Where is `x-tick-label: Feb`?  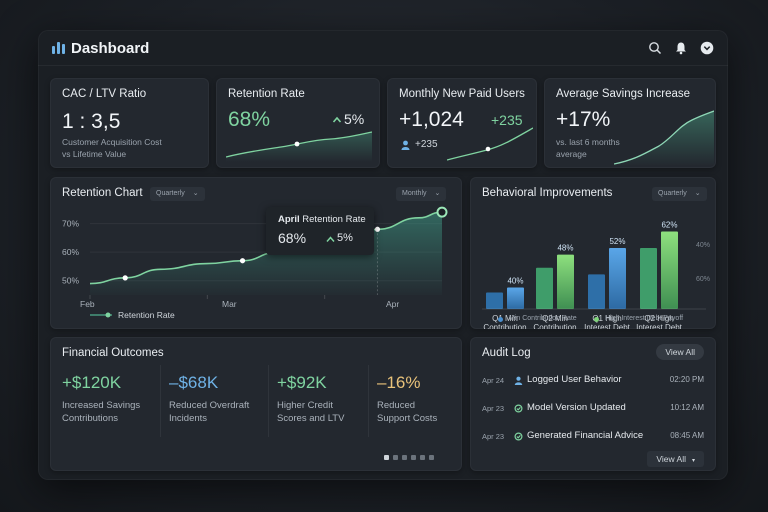
x-tick-label: Feb is located at coordinates (87, 304).